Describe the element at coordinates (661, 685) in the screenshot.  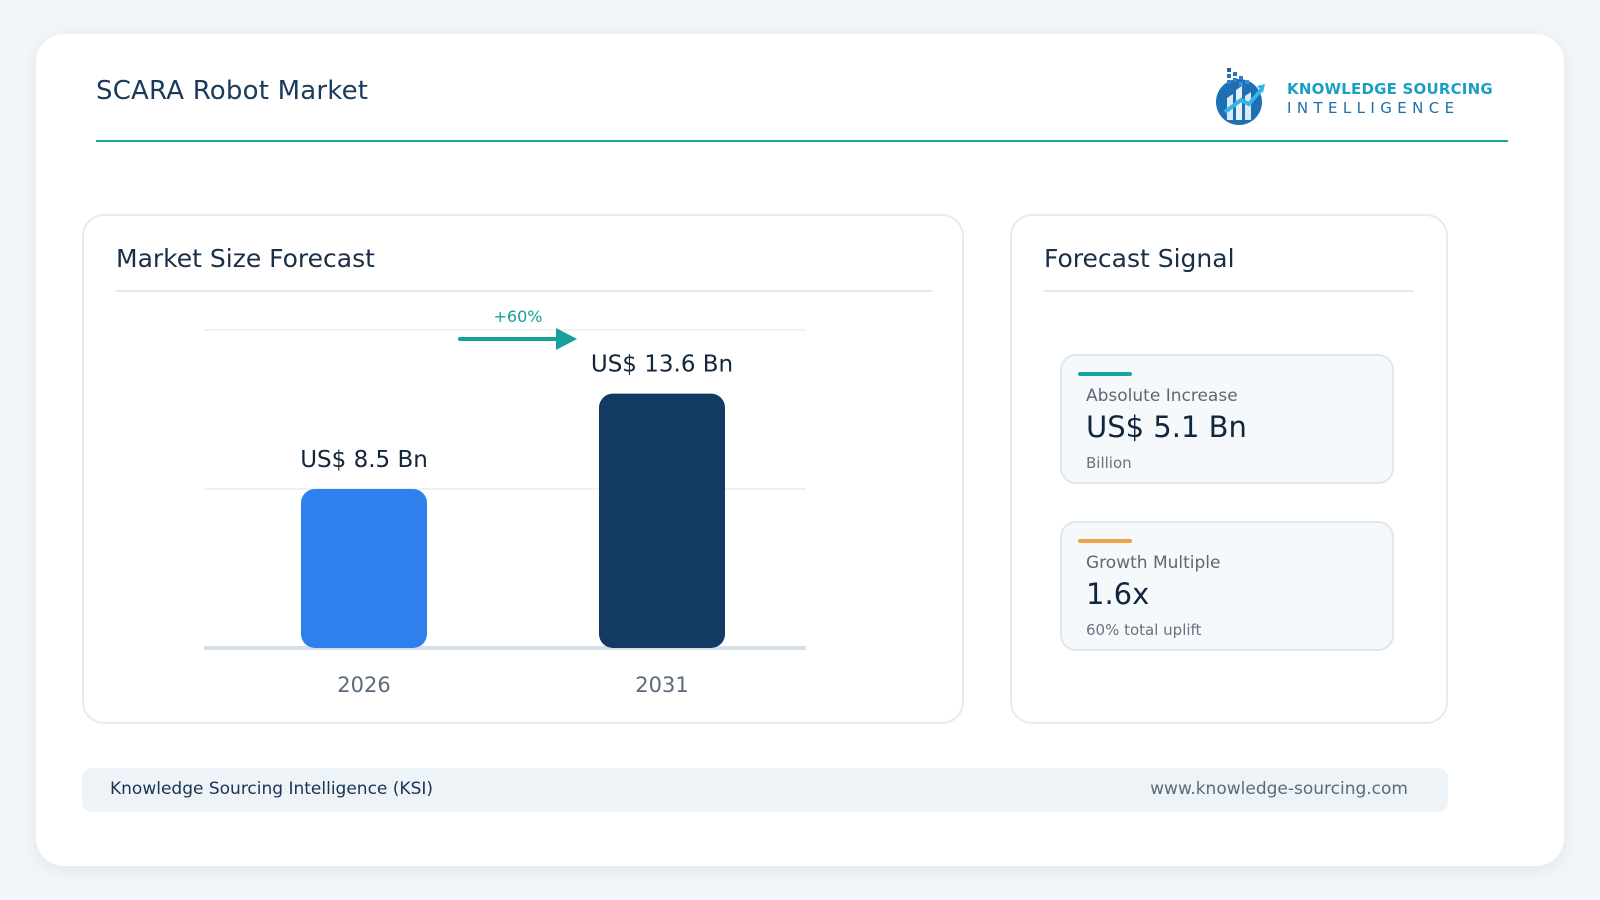
I see `x-tick-2031: 2031` at that location.